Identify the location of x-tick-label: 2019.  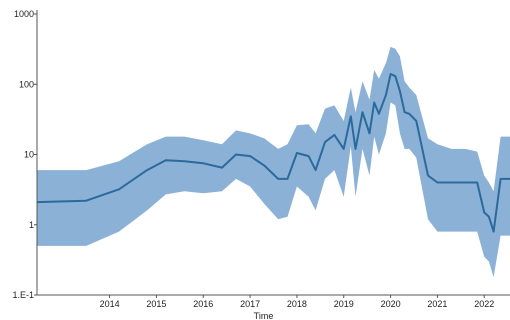
(344, 304).